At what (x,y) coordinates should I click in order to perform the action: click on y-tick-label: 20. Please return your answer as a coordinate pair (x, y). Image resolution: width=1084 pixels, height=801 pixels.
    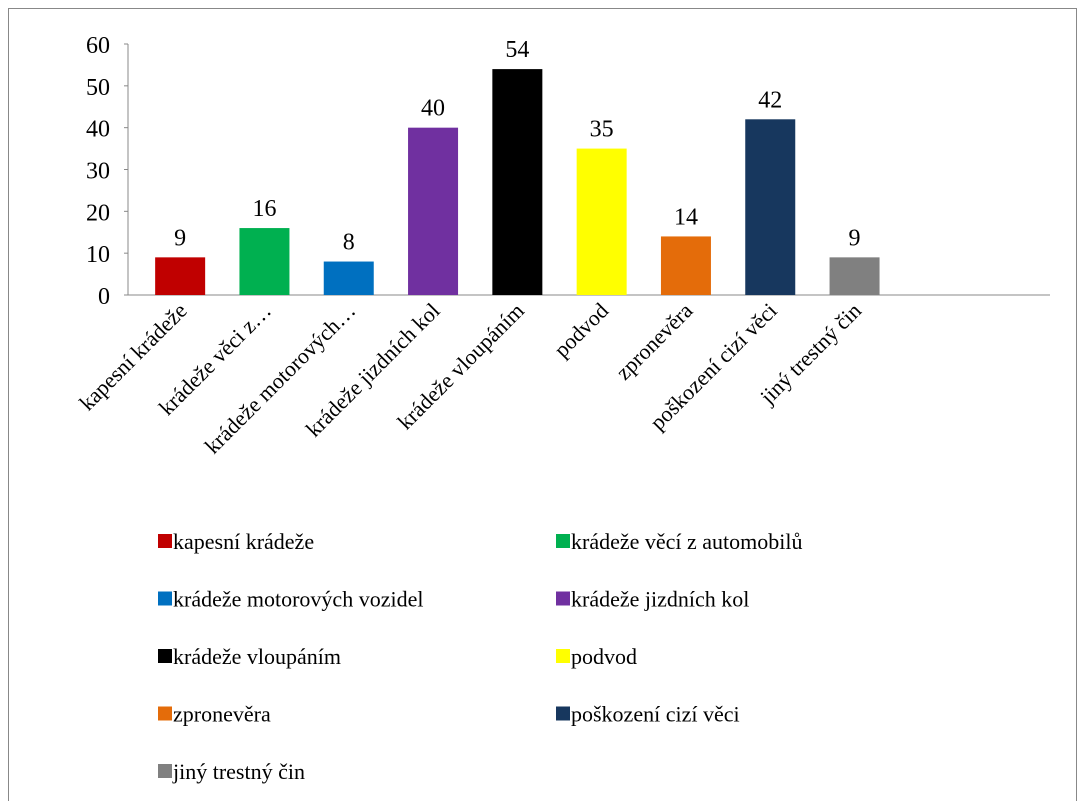
    Looking at the image, I should click on (98, 213).